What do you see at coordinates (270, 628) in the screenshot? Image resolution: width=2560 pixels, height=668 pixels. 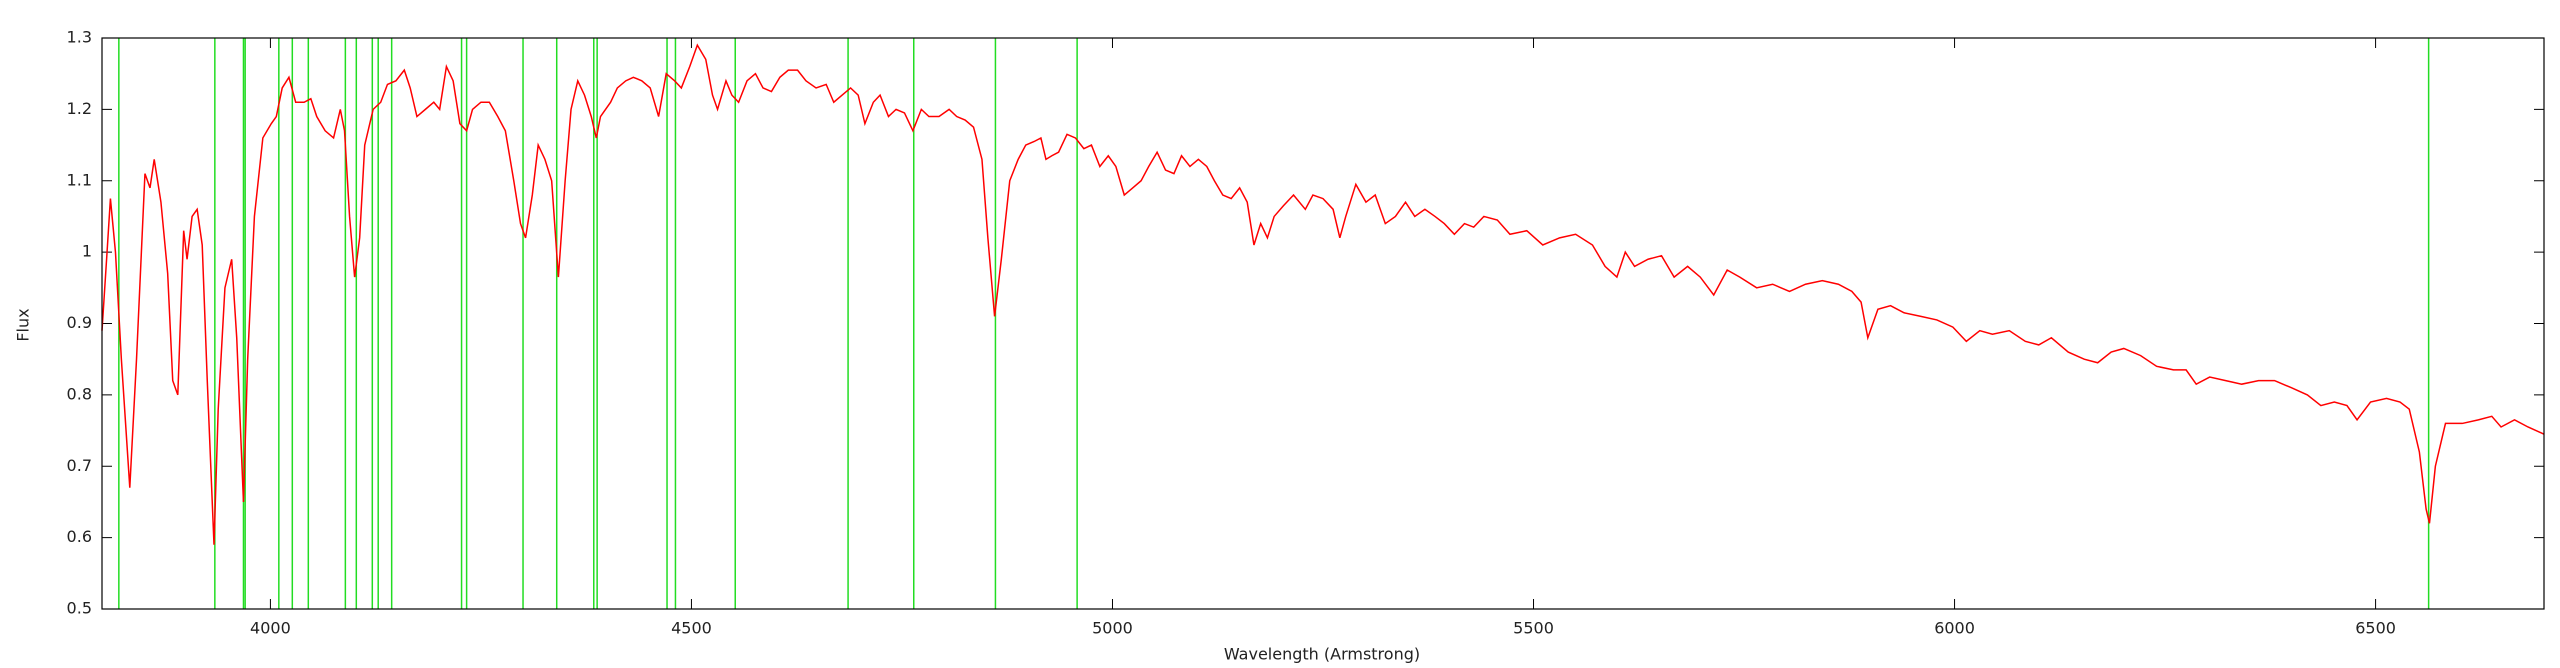 I see `x-tick-label: 4000` at bounding box center [270, 628].